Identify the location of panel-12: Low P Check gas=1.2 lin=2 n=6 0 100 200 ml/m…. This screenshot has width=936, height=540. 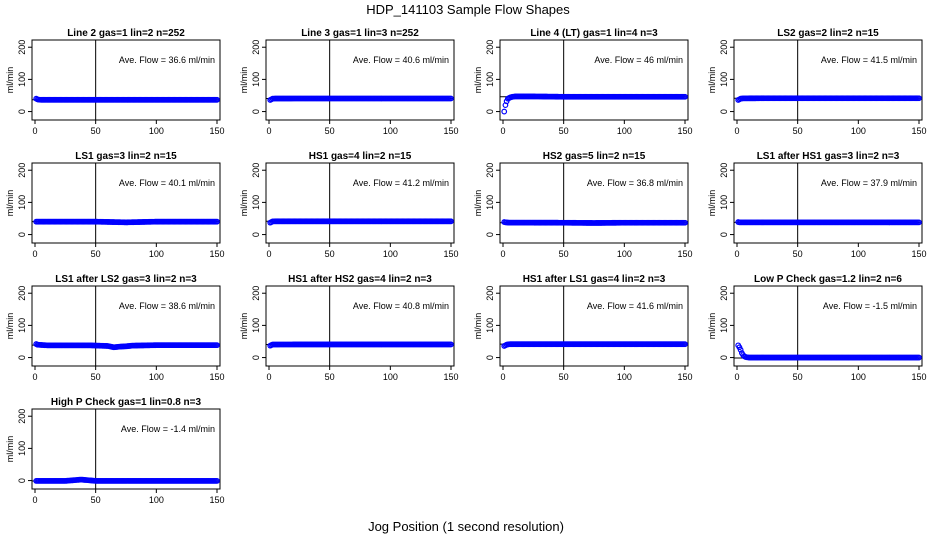
(817, 328).